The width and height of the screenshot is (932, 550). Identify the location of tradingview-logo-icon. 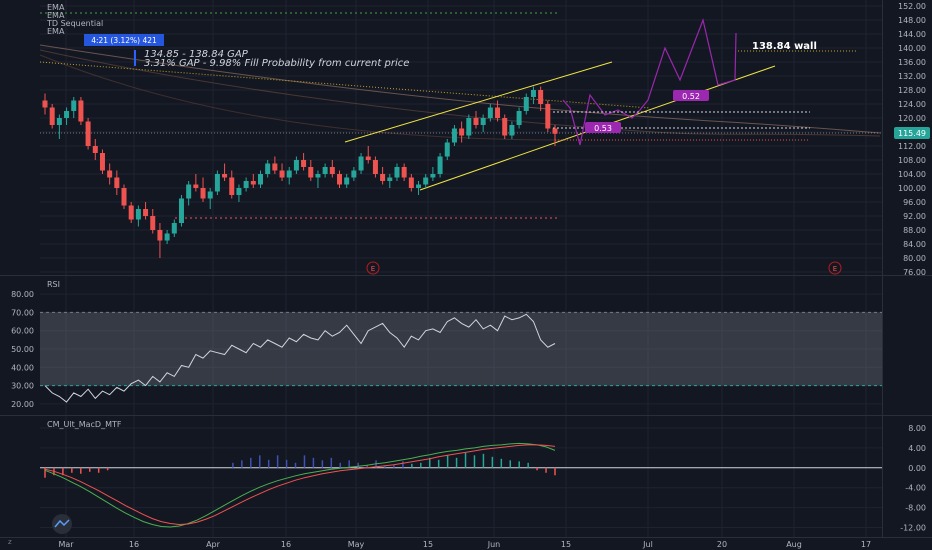
(62, 524).